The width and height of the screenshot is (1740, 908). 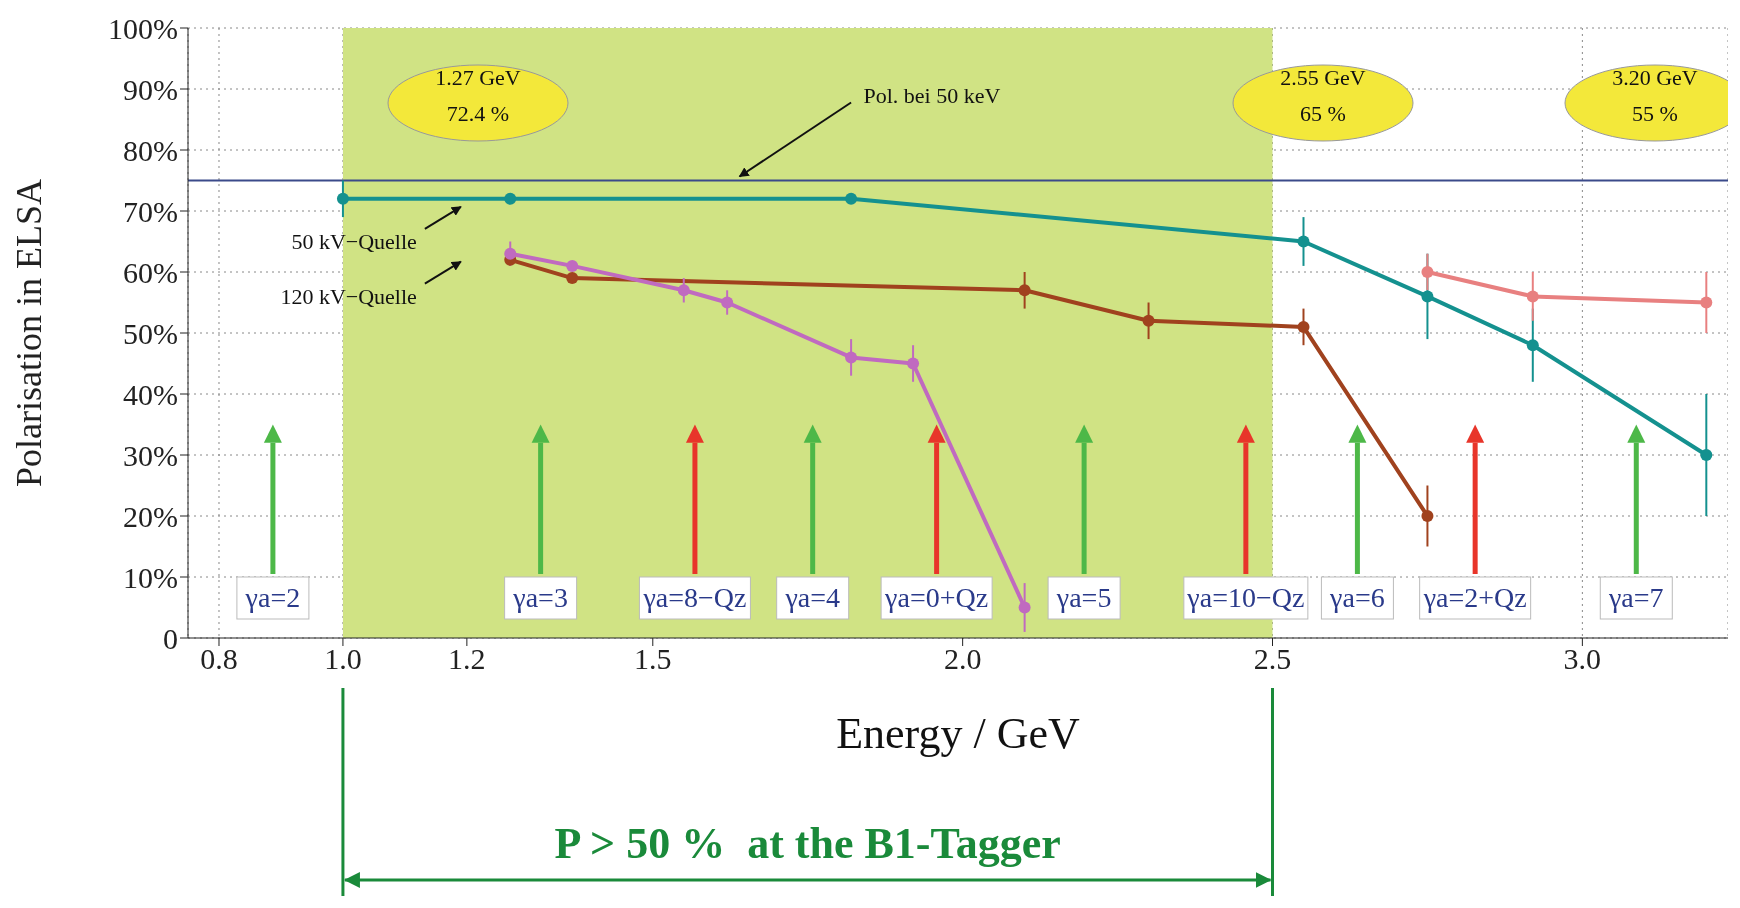 What do you see at coordinates (150, 89) in the screenshot?
I see `y-tick-label: 90%` at bounding box center [150, 89].